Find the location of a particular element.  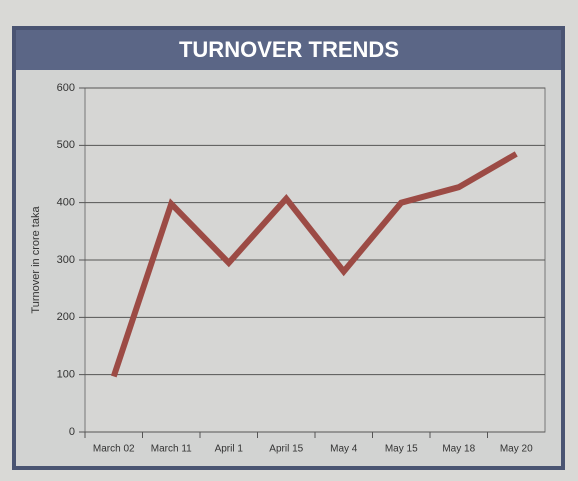

x-tick-label: April 1 is located at coordinates (229, 449).